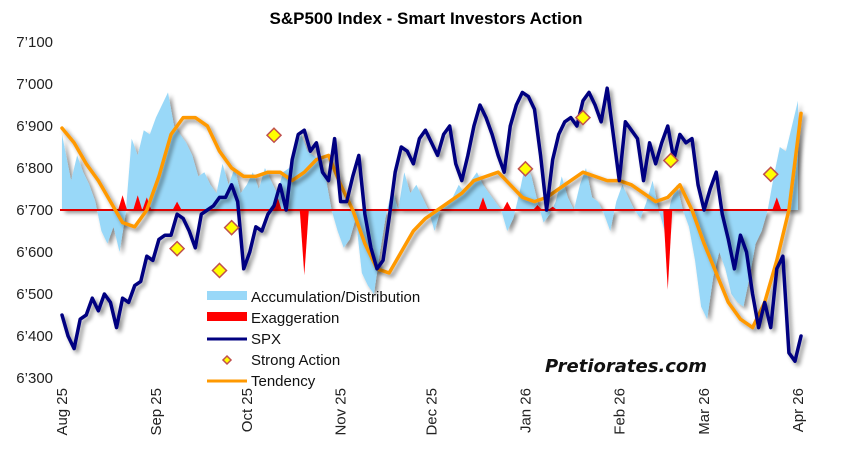  I want to click on x-tick-label: Oct 25, so click(247, 410).